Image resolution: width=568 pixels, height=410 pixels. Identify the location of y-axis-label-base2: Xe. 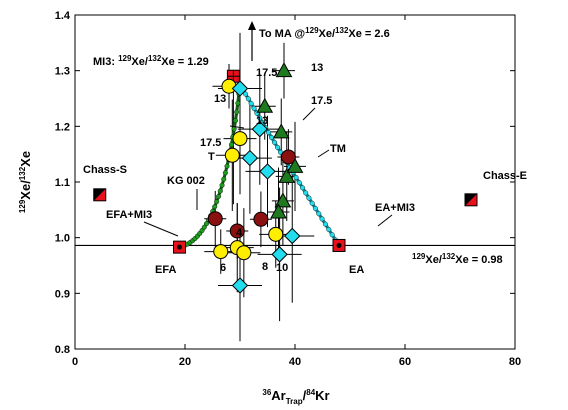
(25, 159).